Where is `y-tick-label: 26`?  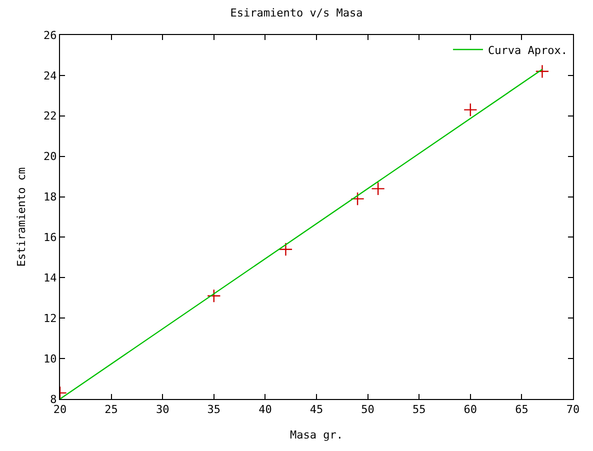
y-tick-label: 26 is located at coordinates (50, 35).